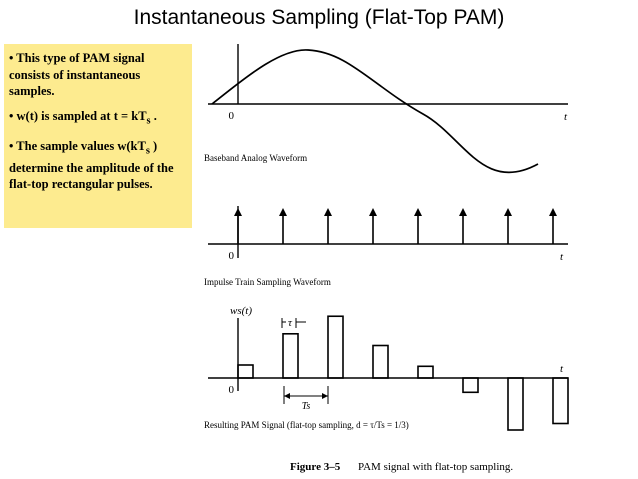  I want to click on ts-dimension, so click(306, 395).